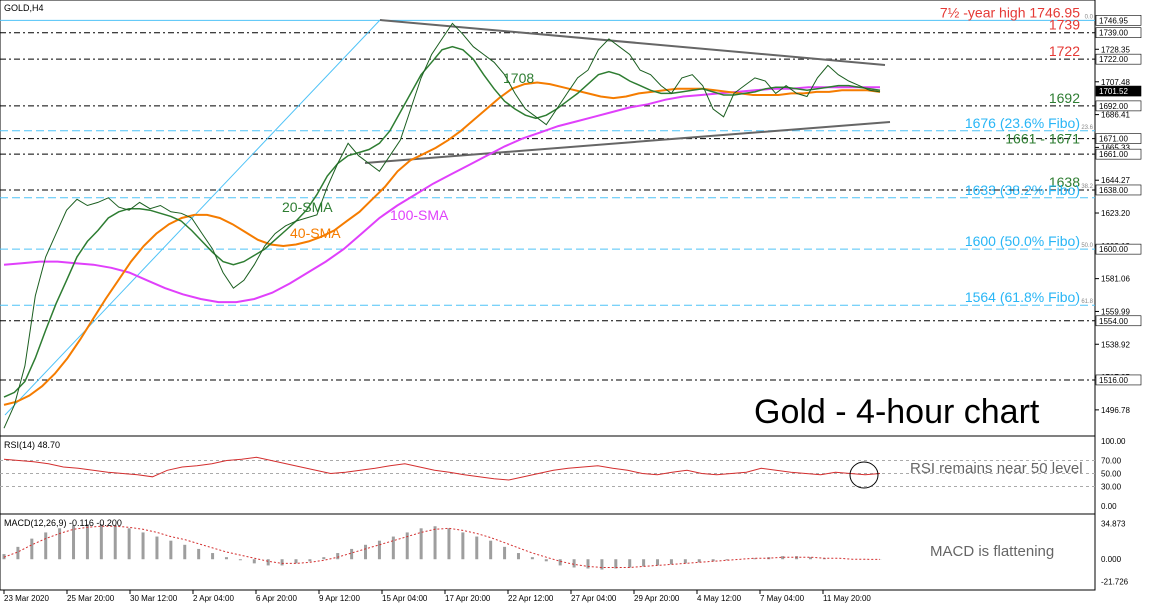  Describe the element at coordinates (1022, 190) in the screenshot. I see `level-label: 1633 (38.2% Fibo)` at that location.